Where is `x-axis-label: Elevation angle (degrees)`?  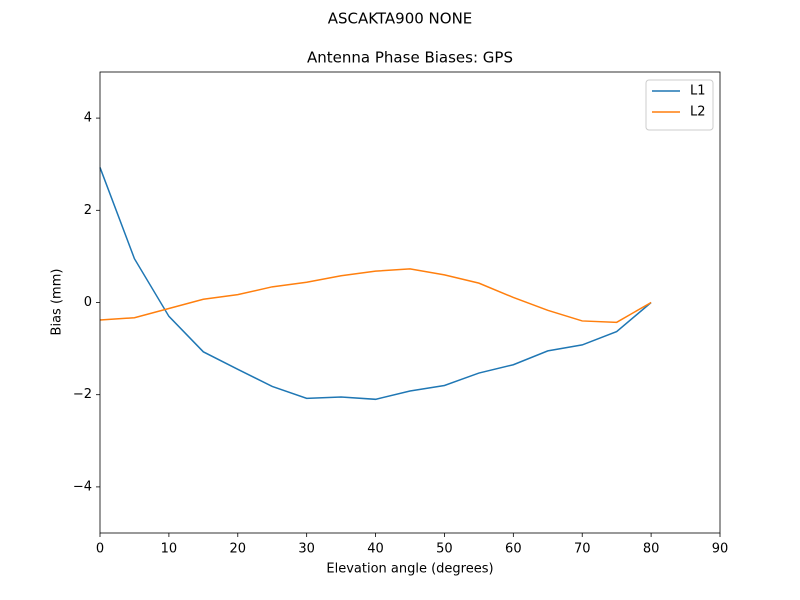 x-axis-label: Elevation angle (degrees) is located at coordinates (409, 569).